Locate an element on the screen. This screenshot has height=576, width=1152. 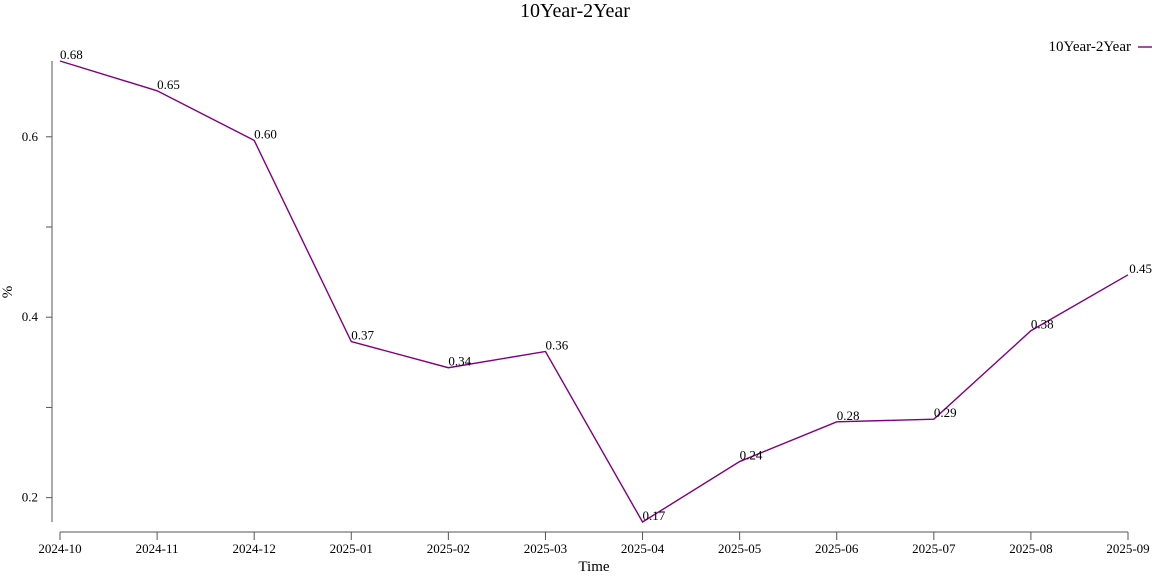
data-label: 0.24 is located at coordinates (751, 455).